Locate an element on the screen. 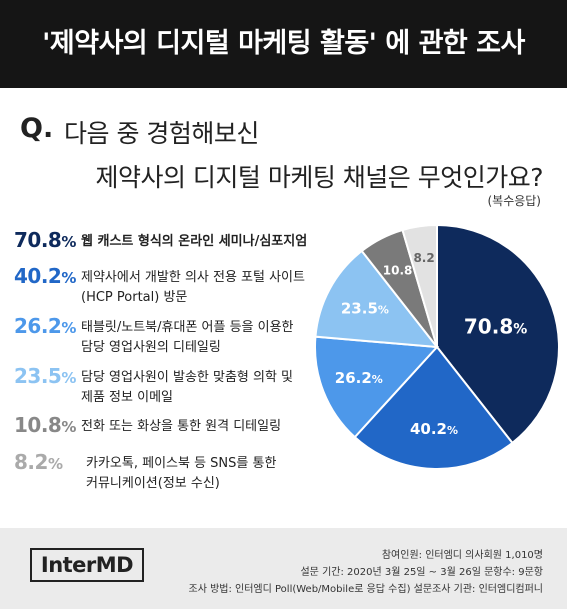 The width and height of the screenshot is (567, 609). legend-percent: 40.2% is located at coordinates (45, 276).